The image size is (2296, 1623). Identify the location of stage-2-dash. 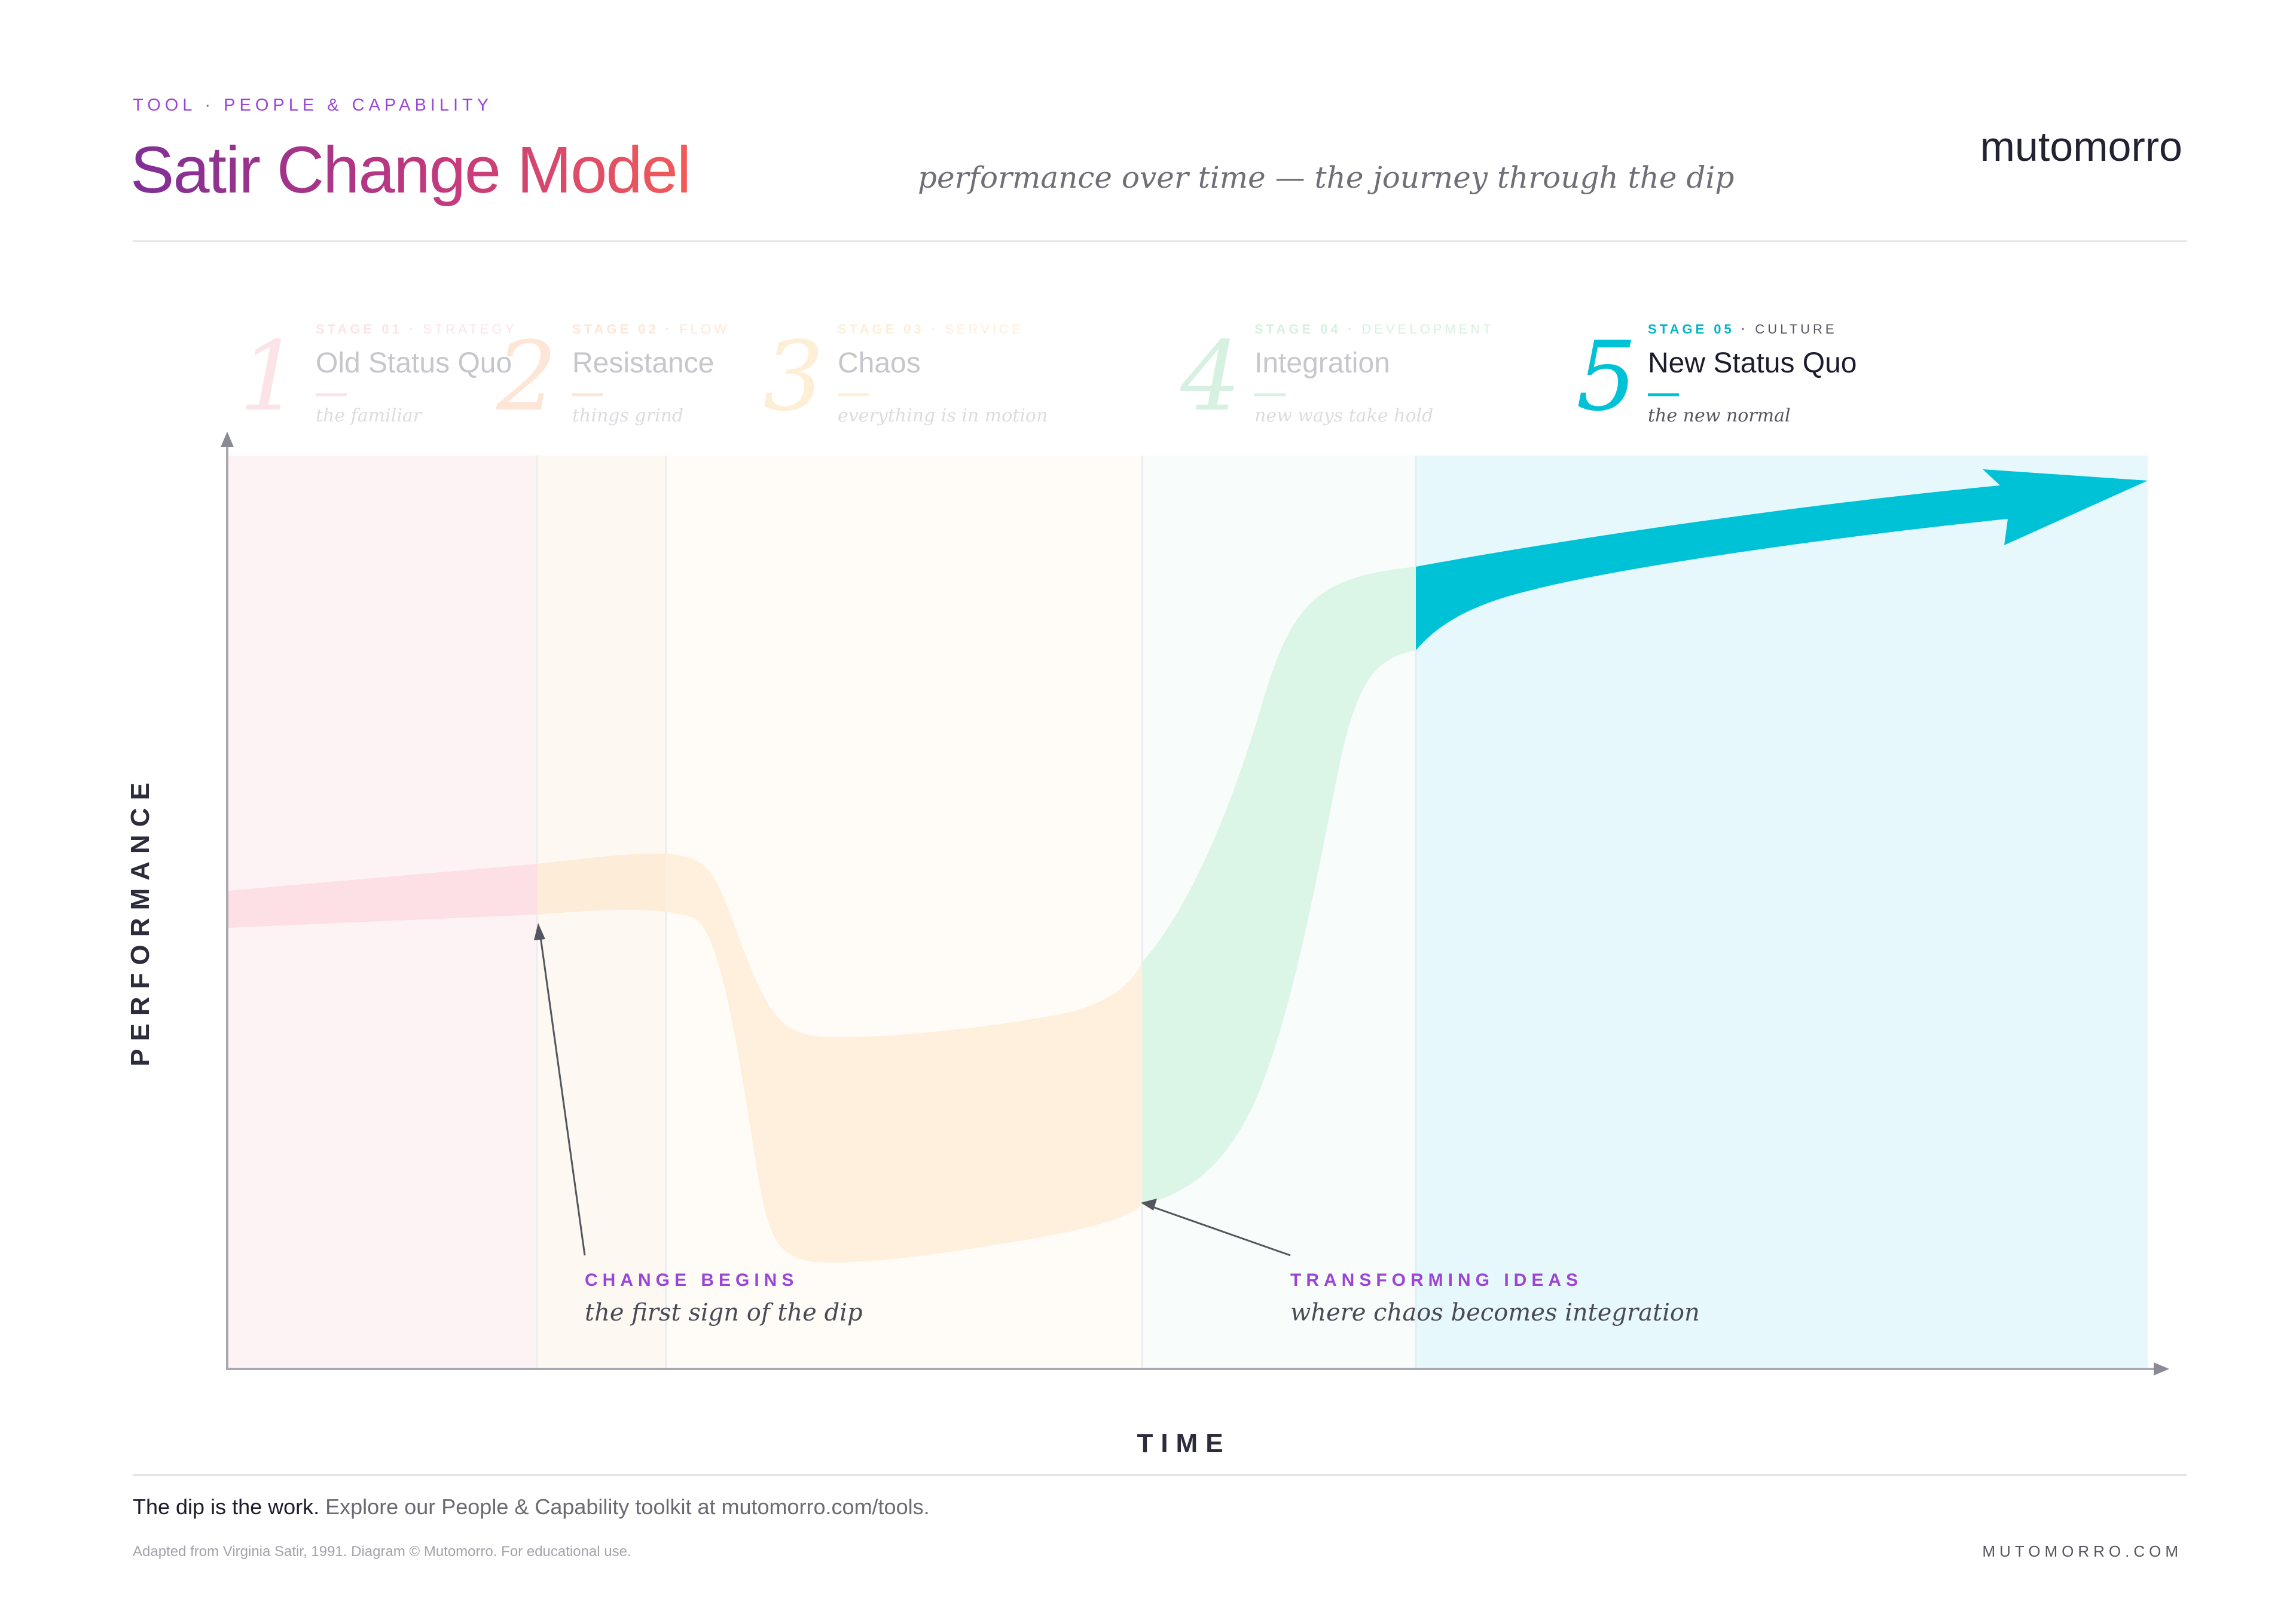
(587, 395).